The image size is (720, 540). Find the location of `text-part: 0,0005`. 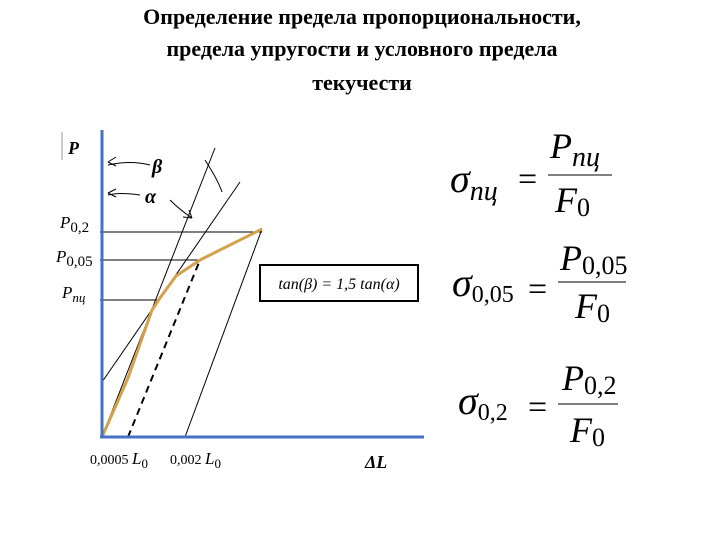

text-part: 0,0005 is located at coordinates (109, 460).